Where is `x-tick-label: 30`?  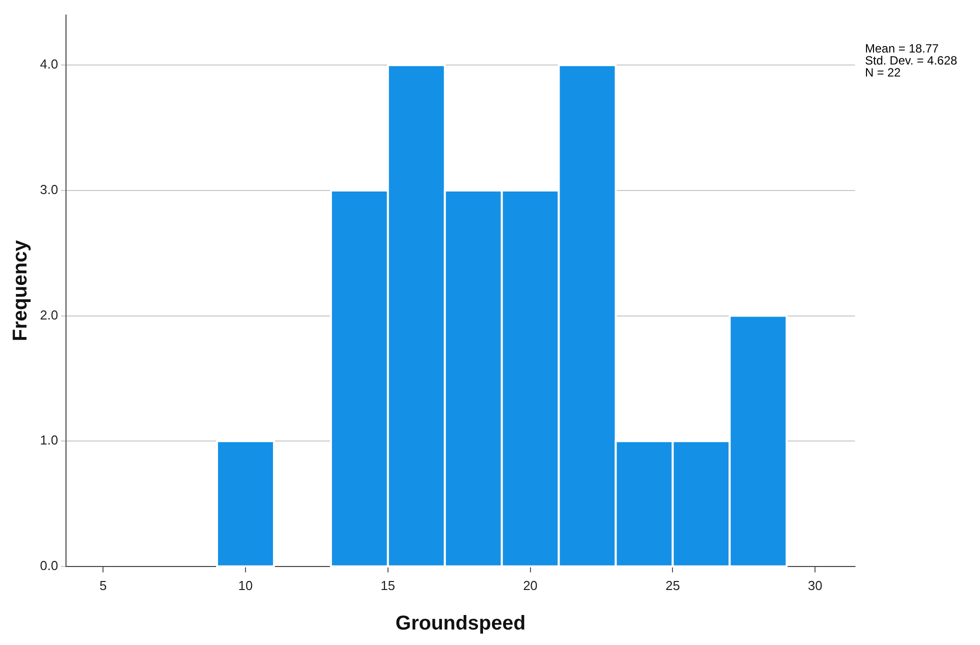
x-tick-label: 30 is located at coordinates (815, 585).